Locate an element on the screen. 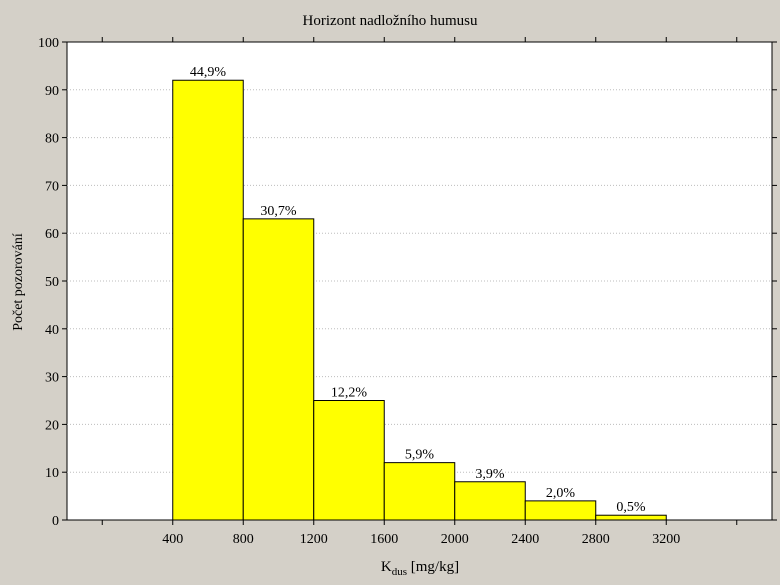 This screenshot has width=780, height=585. bar-percent-label-2: 12,2% is located at coordinates (349, 393).